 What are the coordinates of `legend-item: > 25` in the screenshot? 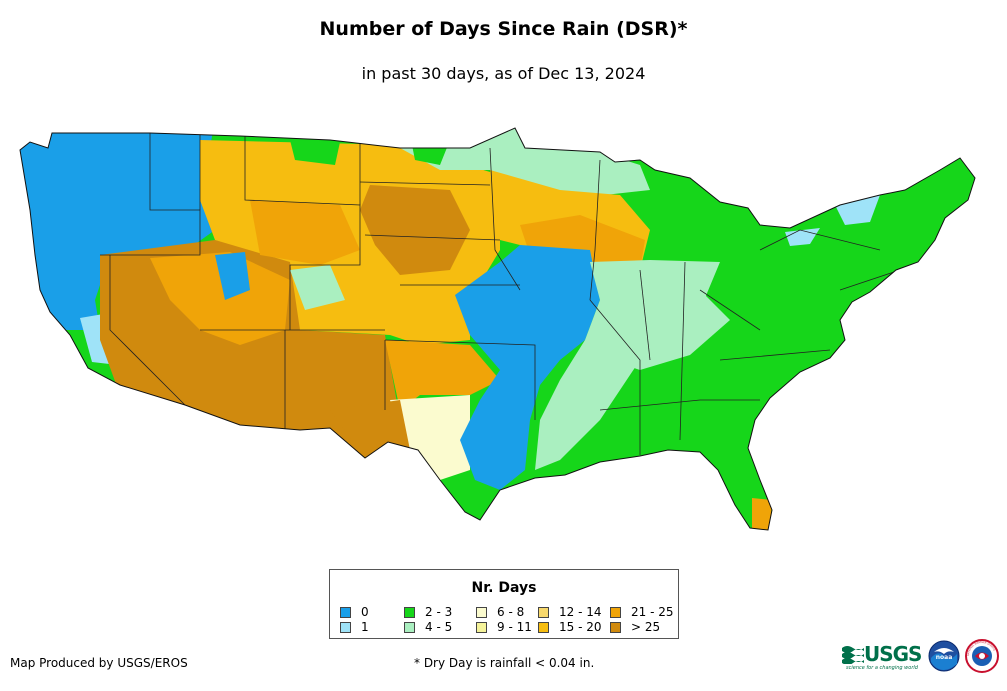 It's located at (635, 627).